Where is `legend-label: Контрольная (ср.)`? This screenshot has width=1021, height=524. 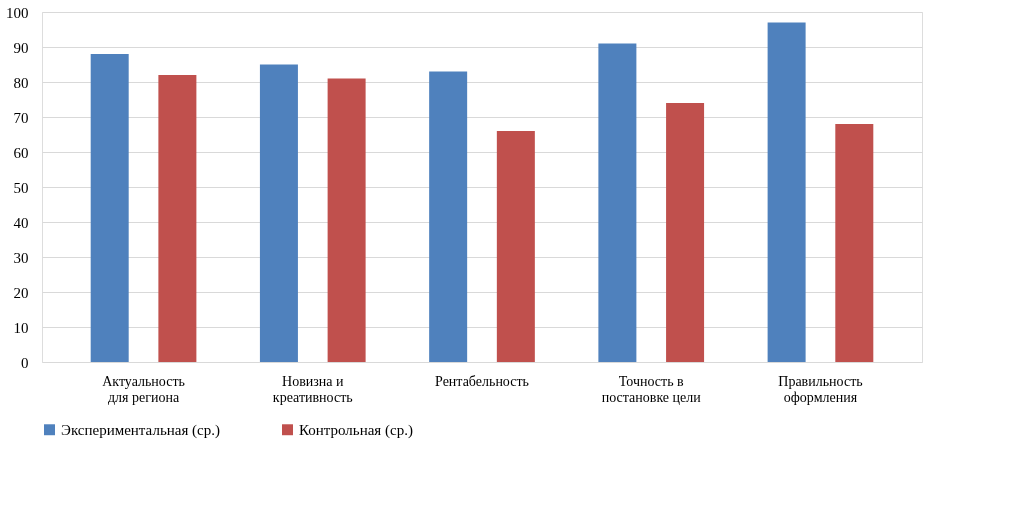
legend-label: Контрольная (ср.) is located at coordinates (356, 430).